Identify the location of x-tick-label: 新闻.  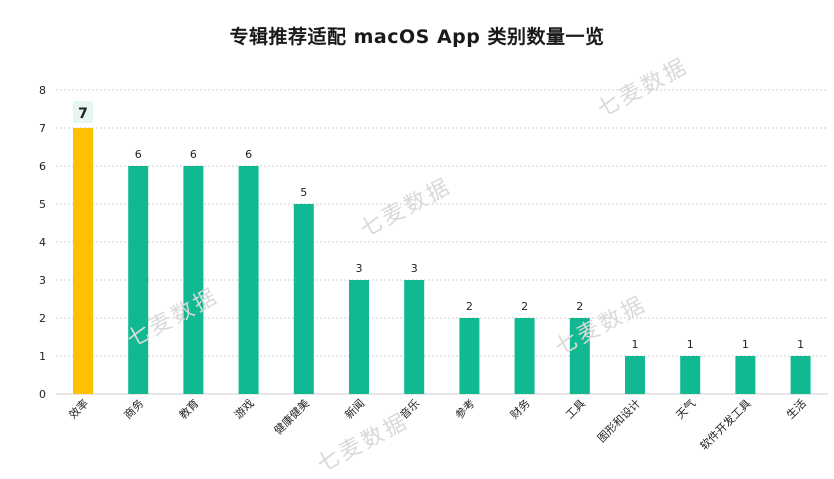
(354, 408).